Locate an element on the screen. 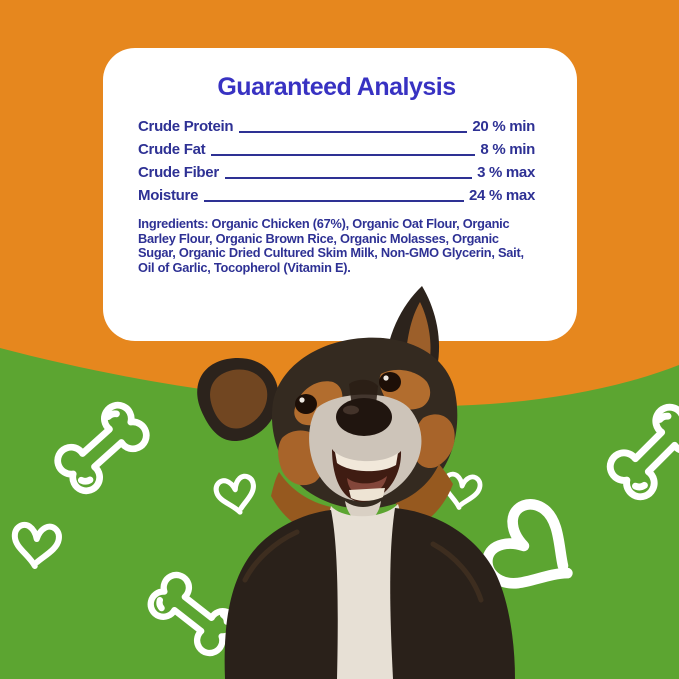  row-label: Crude Protein is located at coordinates (186, 126).